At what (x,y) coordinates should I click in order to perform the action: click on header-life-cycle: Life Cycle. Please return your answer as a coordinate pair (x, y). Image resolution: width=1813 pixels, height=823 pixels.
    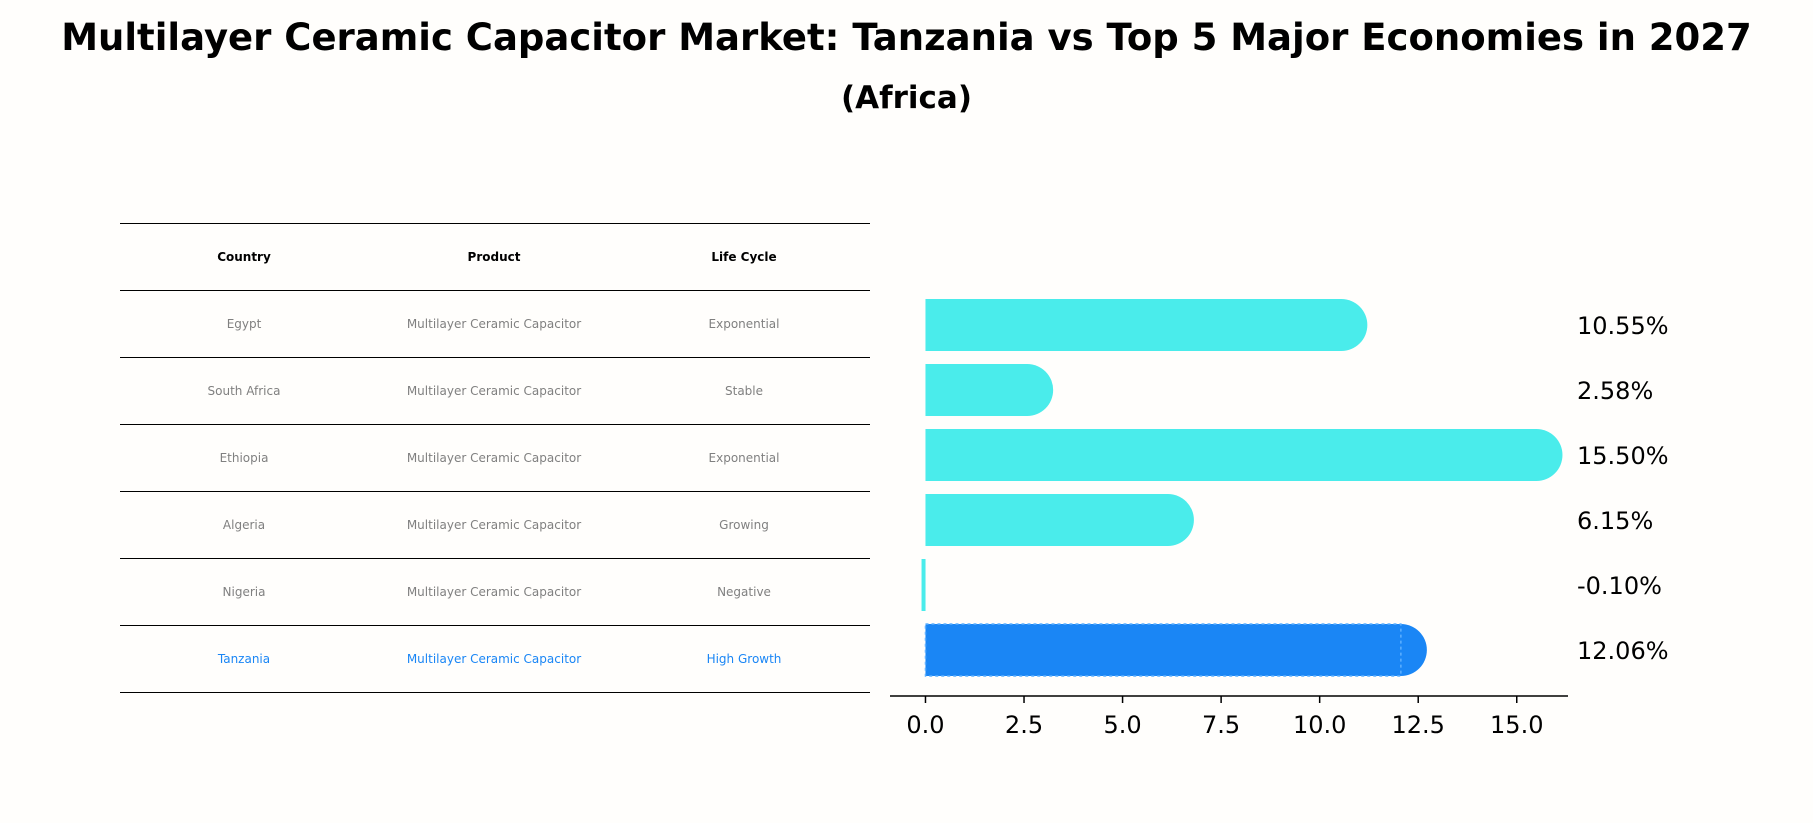
    Looking at the image, I should click on (744, 257).